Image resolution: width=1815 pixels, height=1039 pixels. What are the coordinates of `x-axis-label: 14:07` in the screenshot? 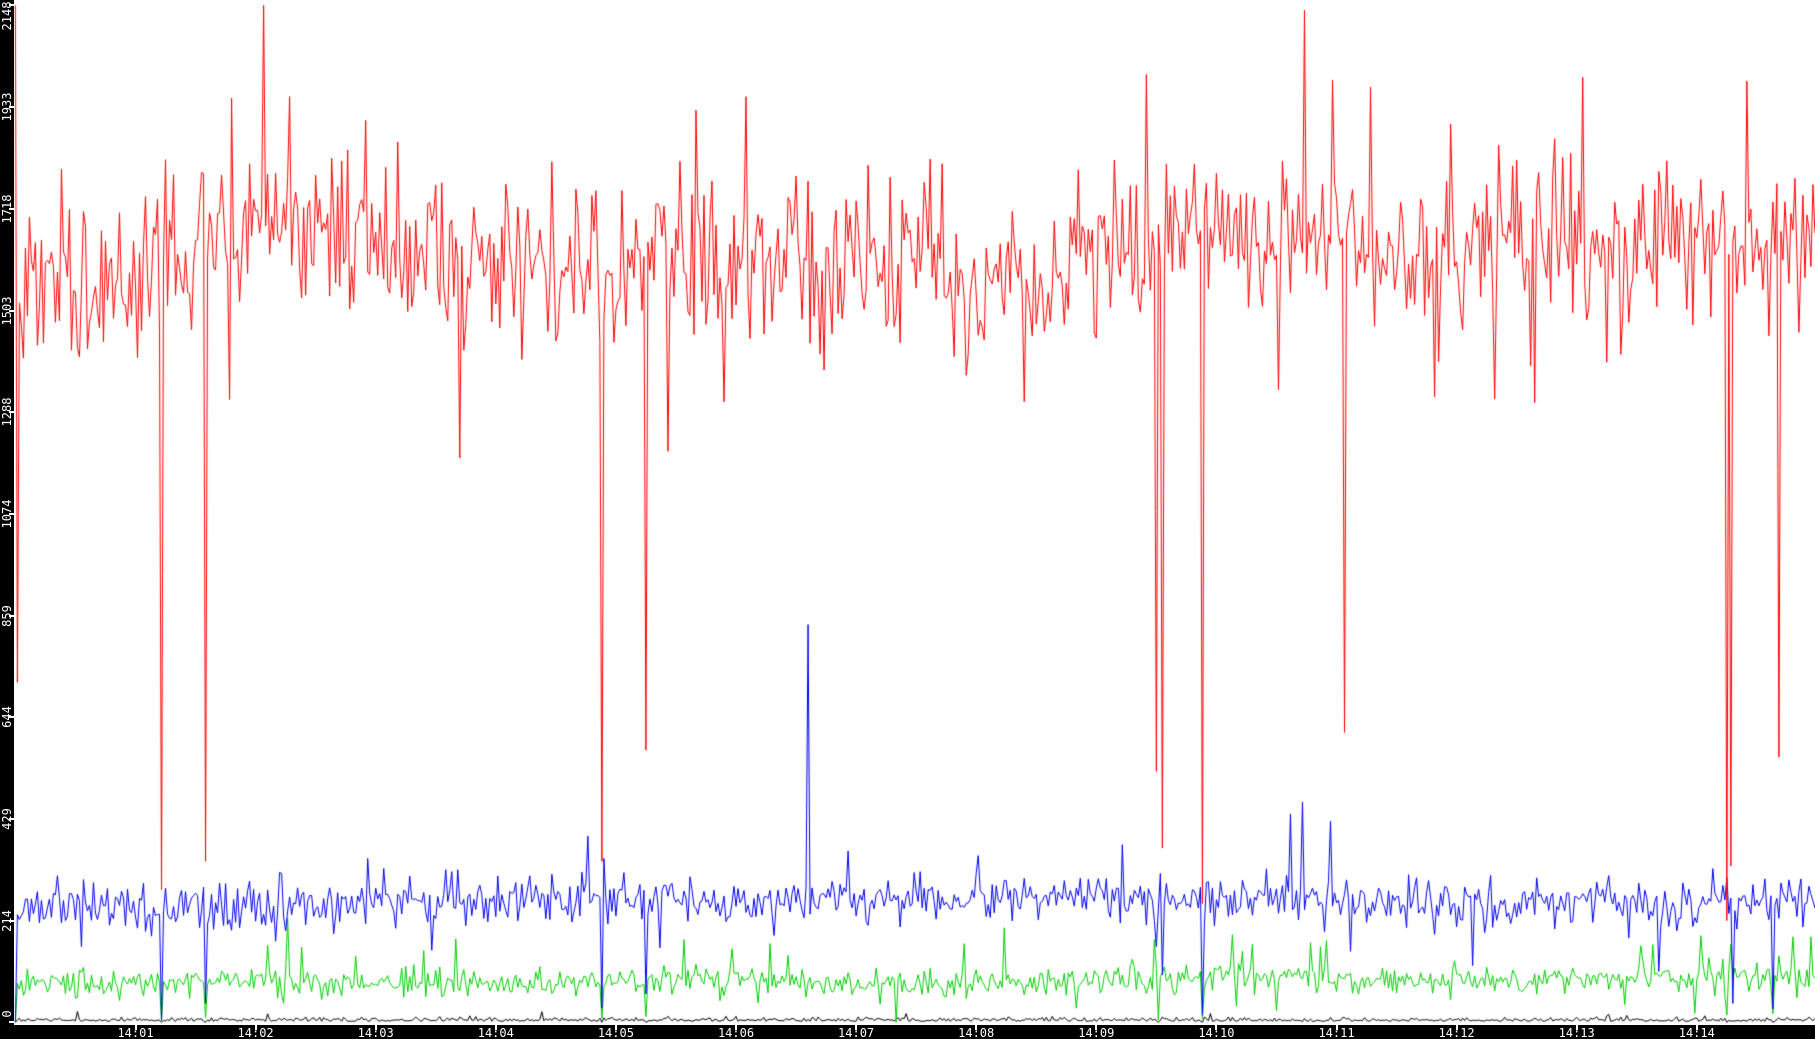 It's located at (856, 1032).